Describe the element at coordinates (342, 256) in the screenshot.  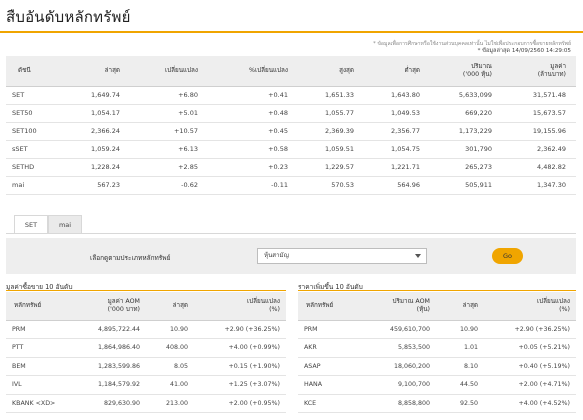
I see `security-type-select: หุ้นสามัญ` at that location.